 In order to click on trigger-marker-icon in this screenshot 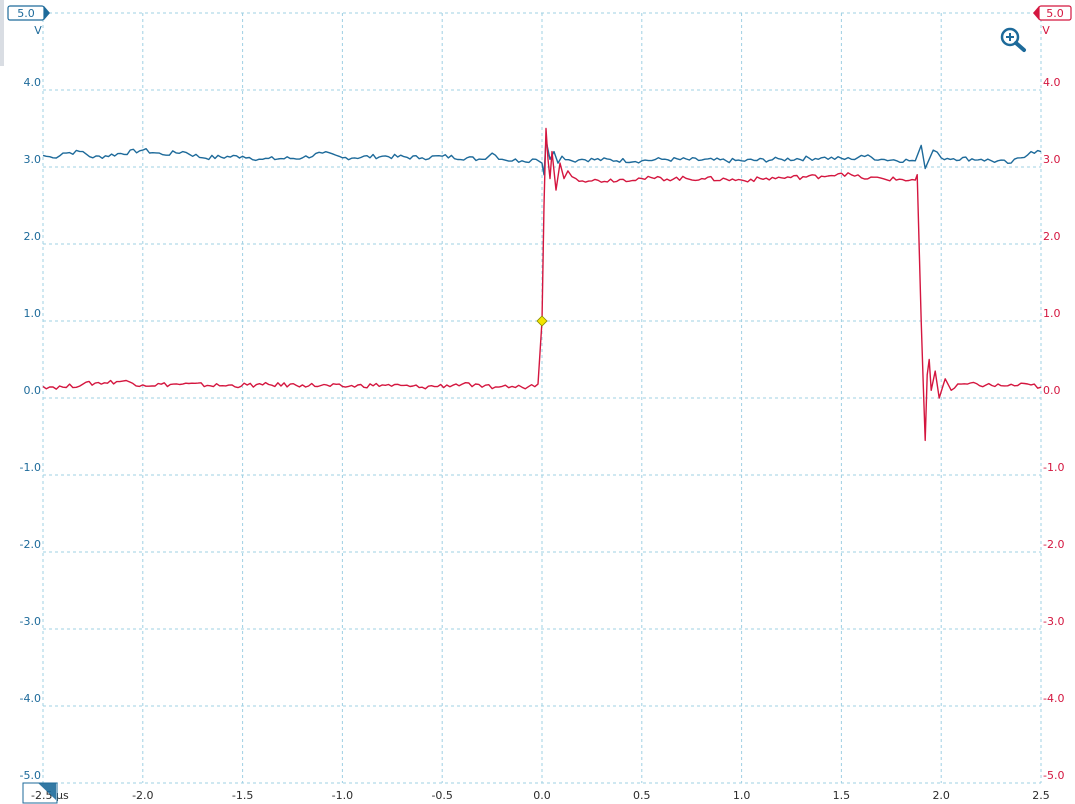, I will do `click(542, 321)`.